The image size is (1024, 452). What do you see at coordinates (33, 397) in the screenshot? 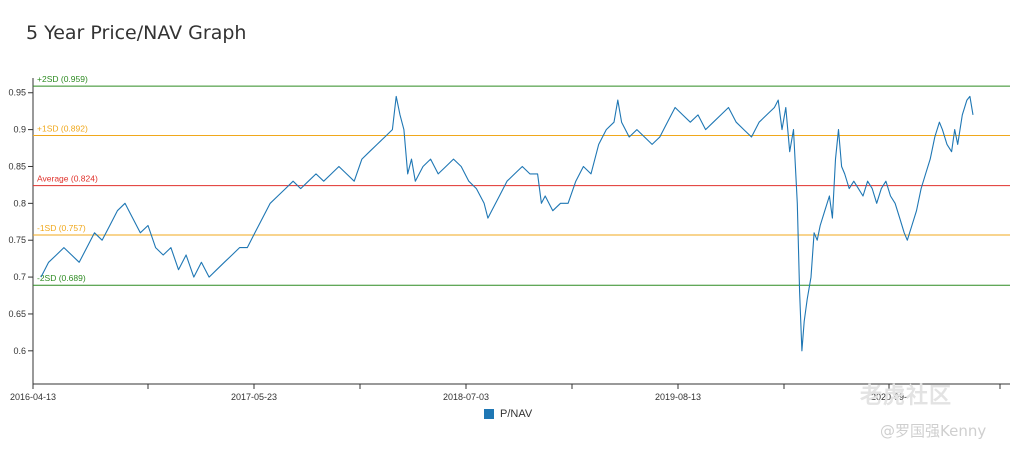
I see `x-tick-label: 2016-04-13` at bounding box center [33, 397].